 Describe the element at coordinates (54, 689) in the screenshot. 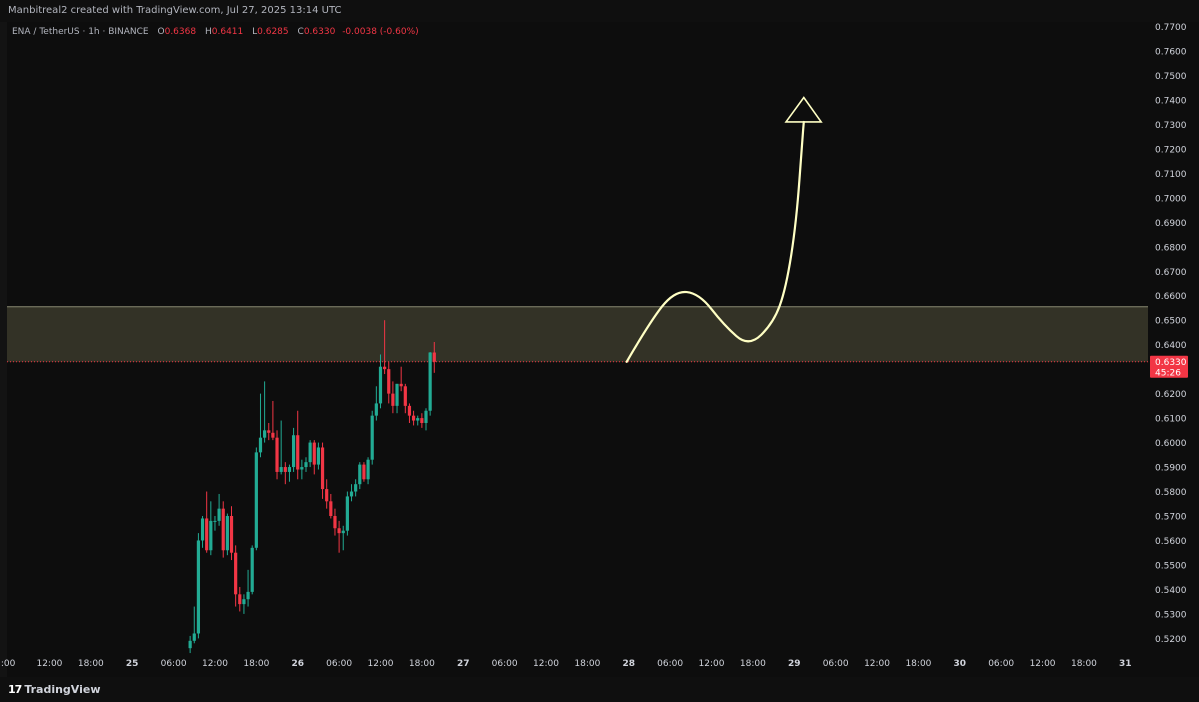

I see `tradingview-logo: 17 TradingView` at that location.